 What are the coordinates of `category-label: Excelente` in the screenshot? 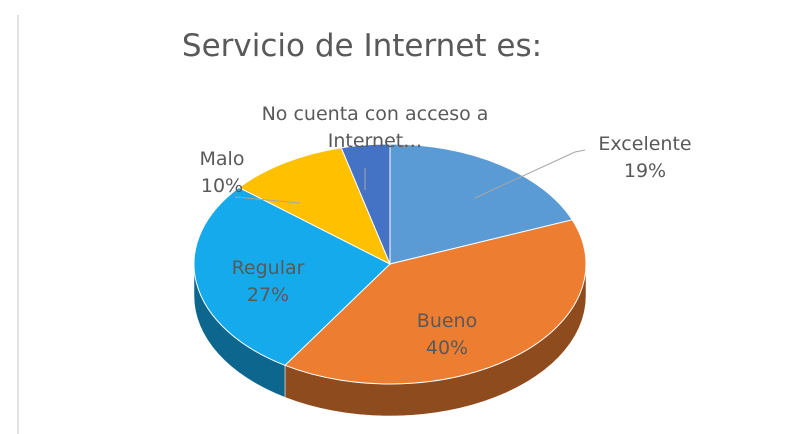 It's located at (645, 144).